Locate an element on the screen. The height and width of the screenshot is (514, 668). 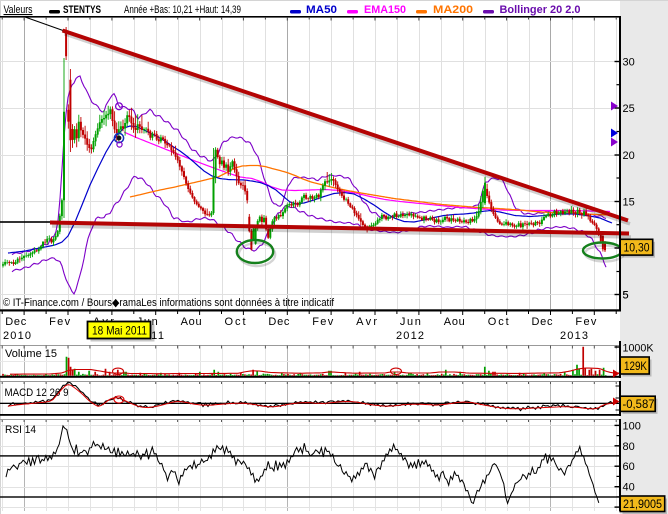
svg-text: 2010 is located at coordinates (17, 336).